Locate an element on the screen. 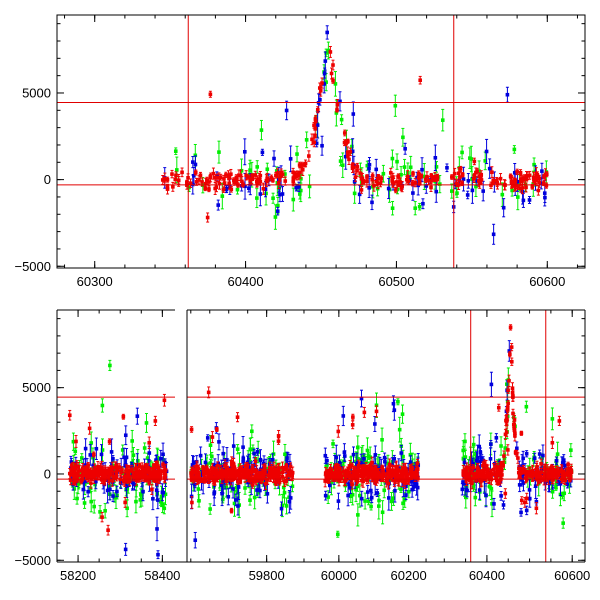  y-tick-label: 0 is located at coordinates (47, 179).